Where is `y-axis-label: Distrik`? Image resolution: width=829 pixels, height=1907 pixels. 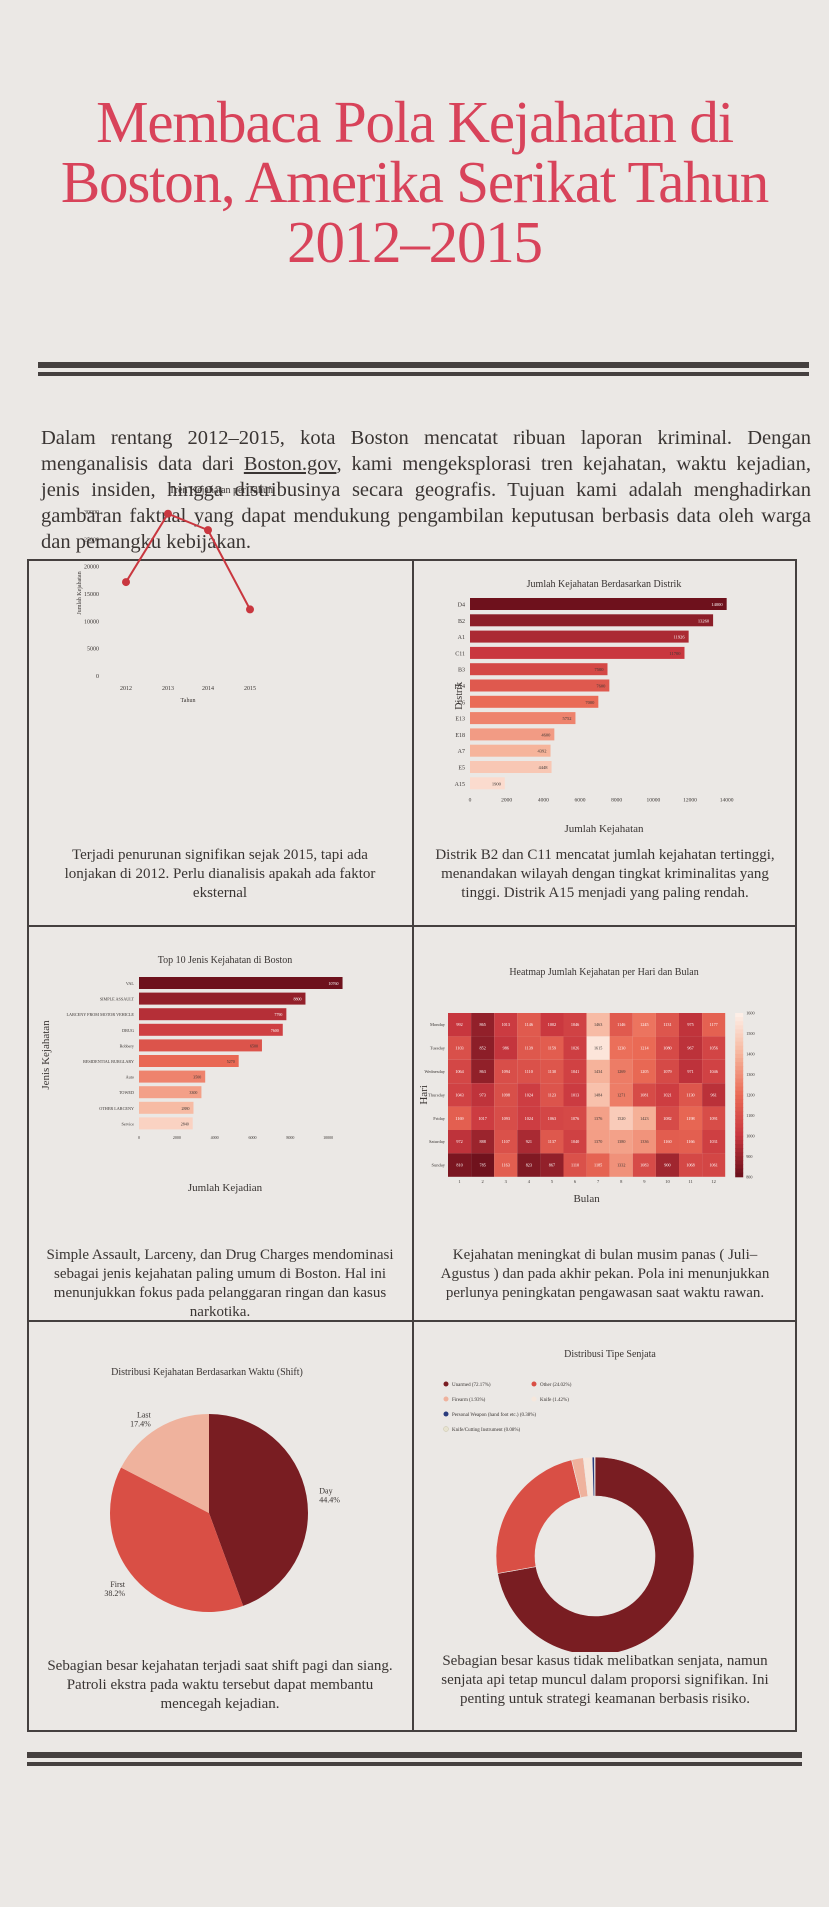
y-axis-label: Distrik is located at coordinates (459, 696).